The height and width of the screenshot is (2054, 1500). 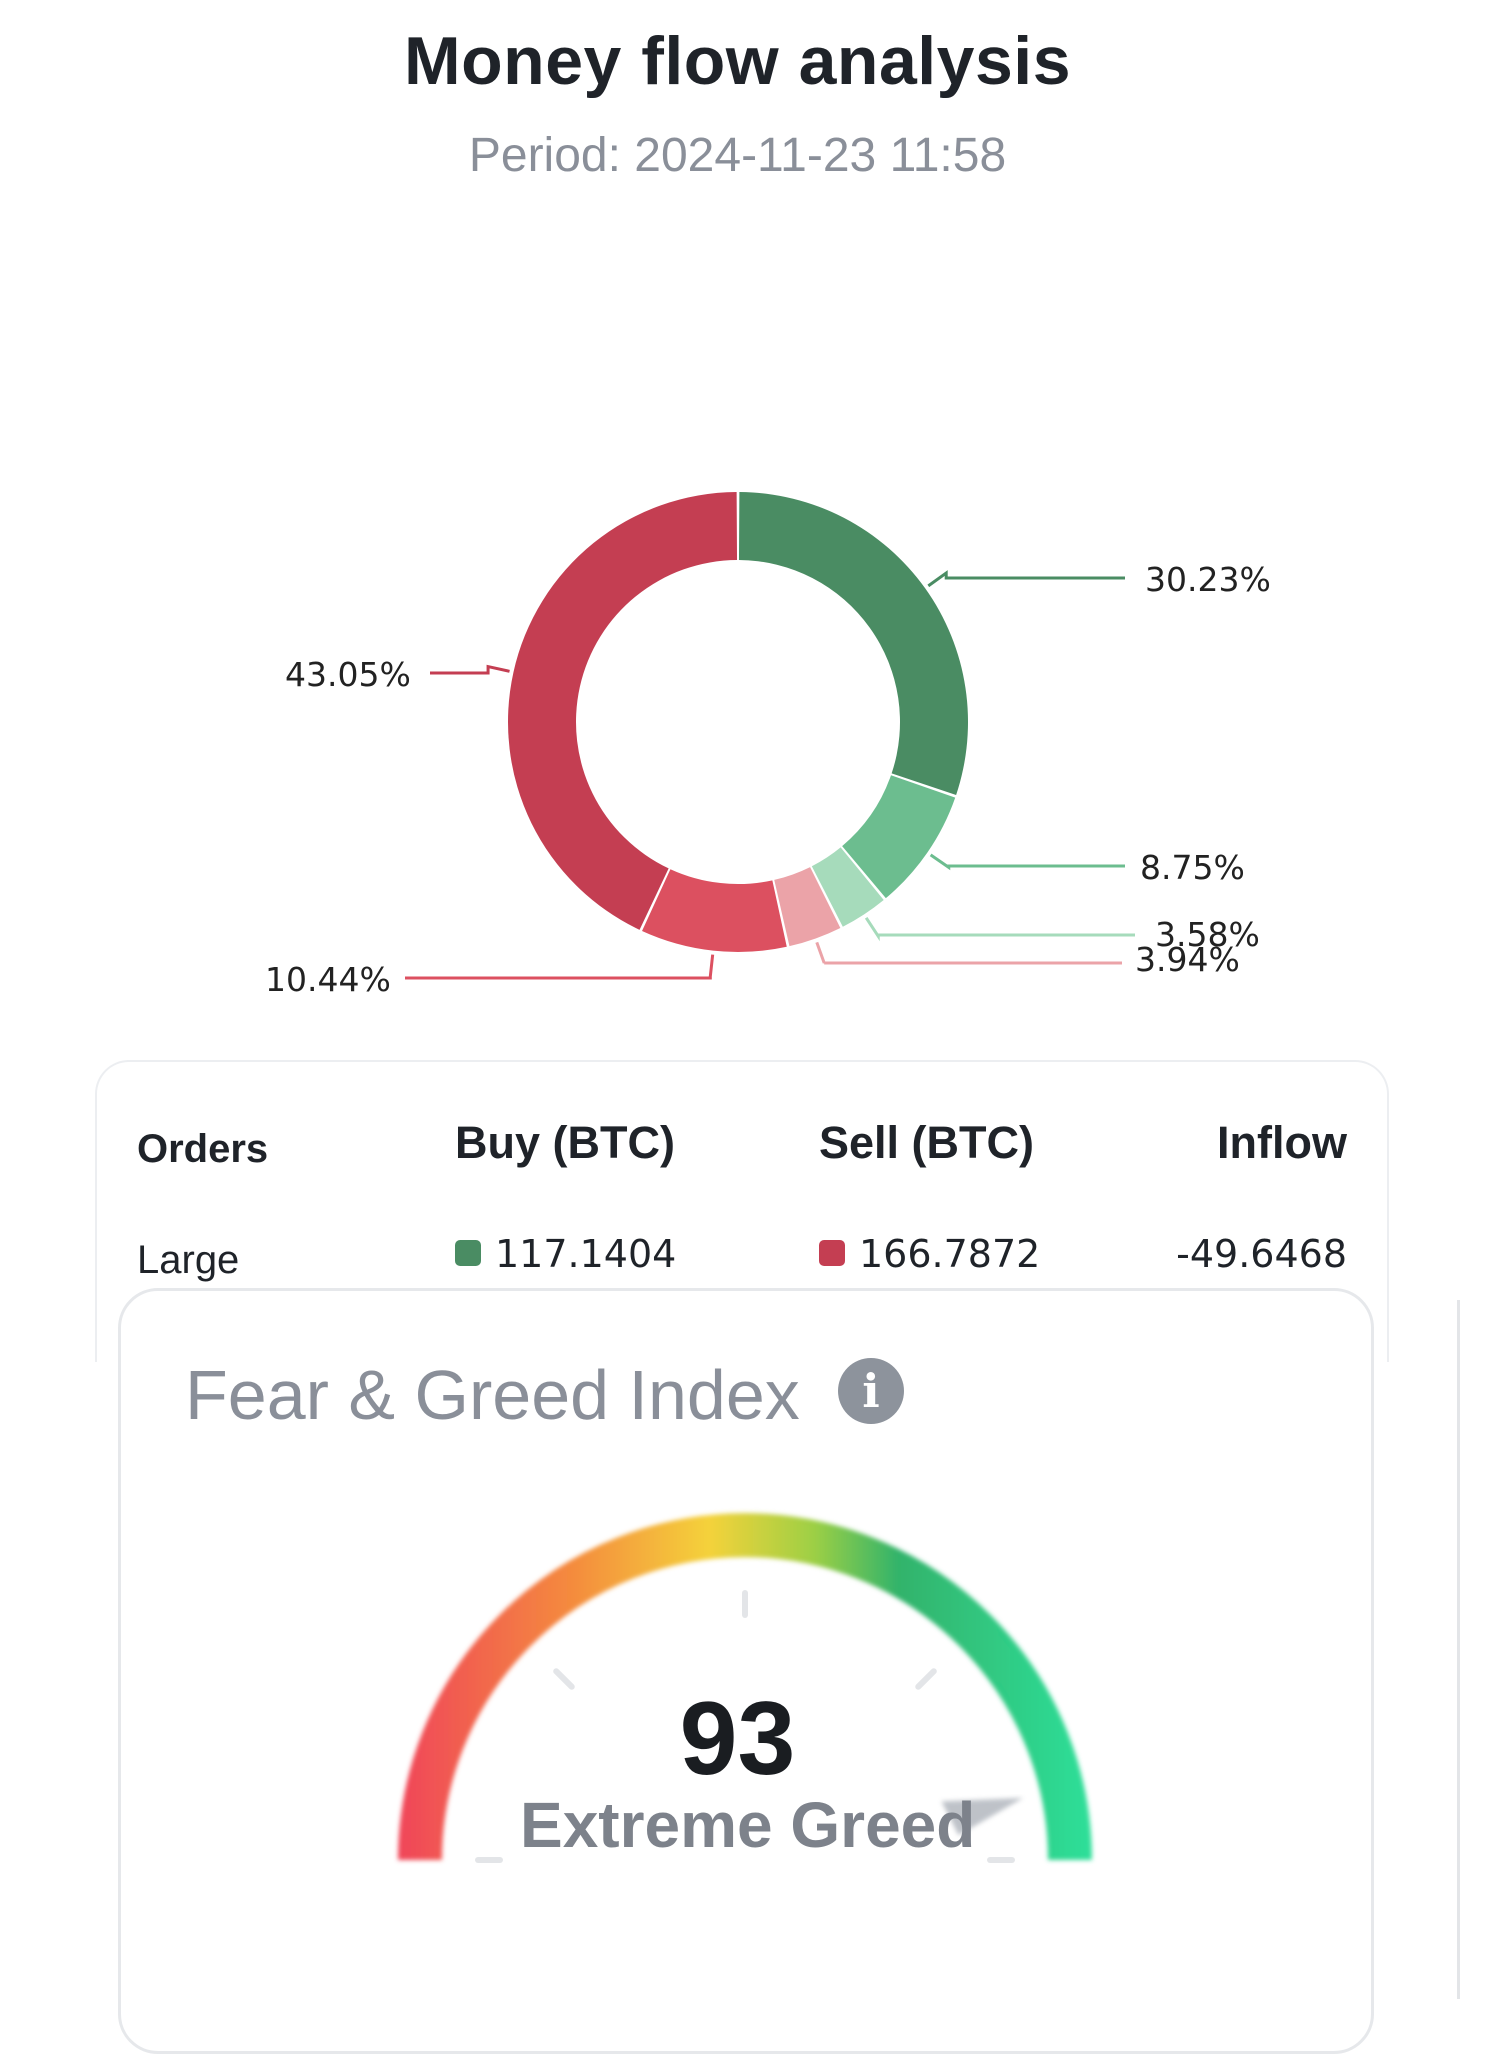 What do you see at coordinates (328, 979) in the screenshot?
I see `slice-label: 10.44%` at bounding box center [328, 979].